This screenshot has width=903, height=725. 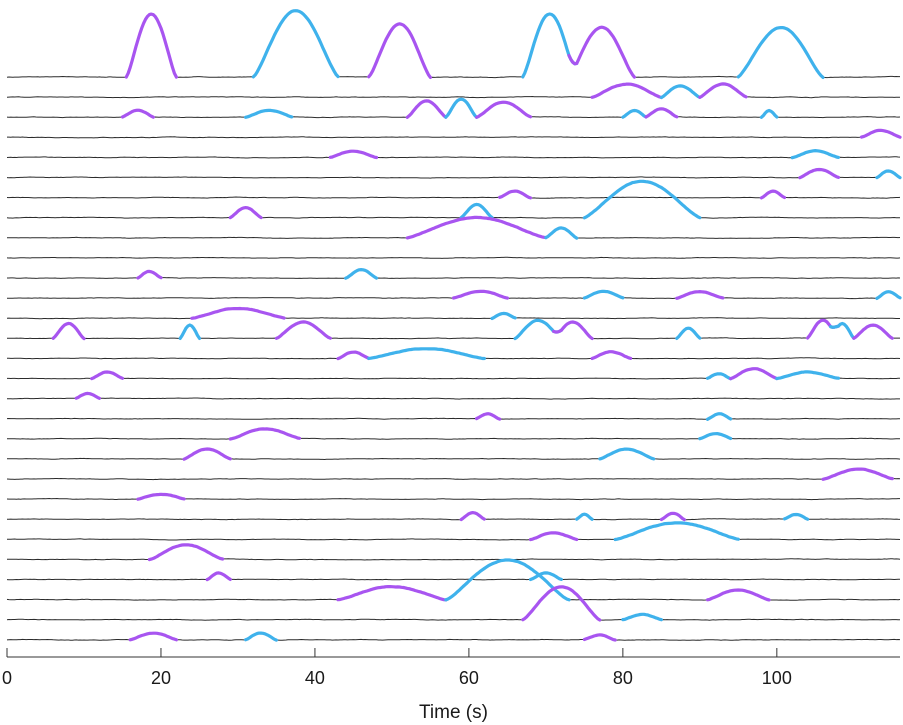 I want to click on x-tick-label: 20, so click(x=161, y=678).